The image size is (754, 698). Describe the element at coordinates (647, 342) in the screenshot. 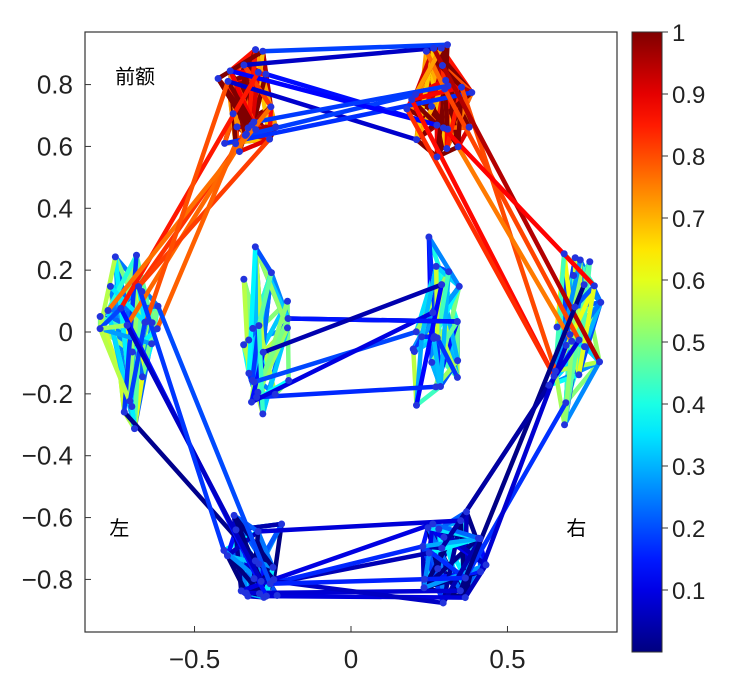

I see `colorbar` at that location.